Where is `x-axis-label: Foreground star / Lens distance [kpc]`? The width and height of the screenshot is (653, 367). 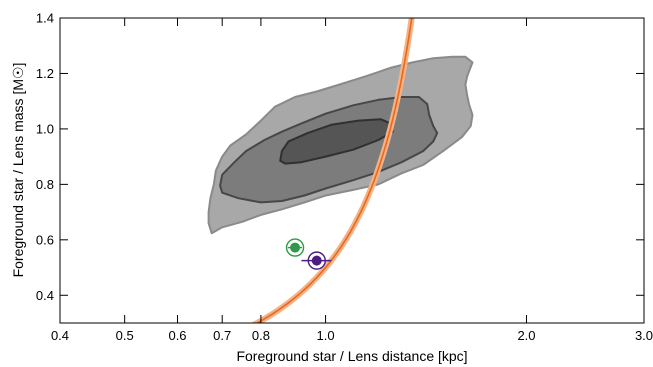
x-axis-label: Foreground star / Lens distance [kpc] is located at coordinates (351, 356).